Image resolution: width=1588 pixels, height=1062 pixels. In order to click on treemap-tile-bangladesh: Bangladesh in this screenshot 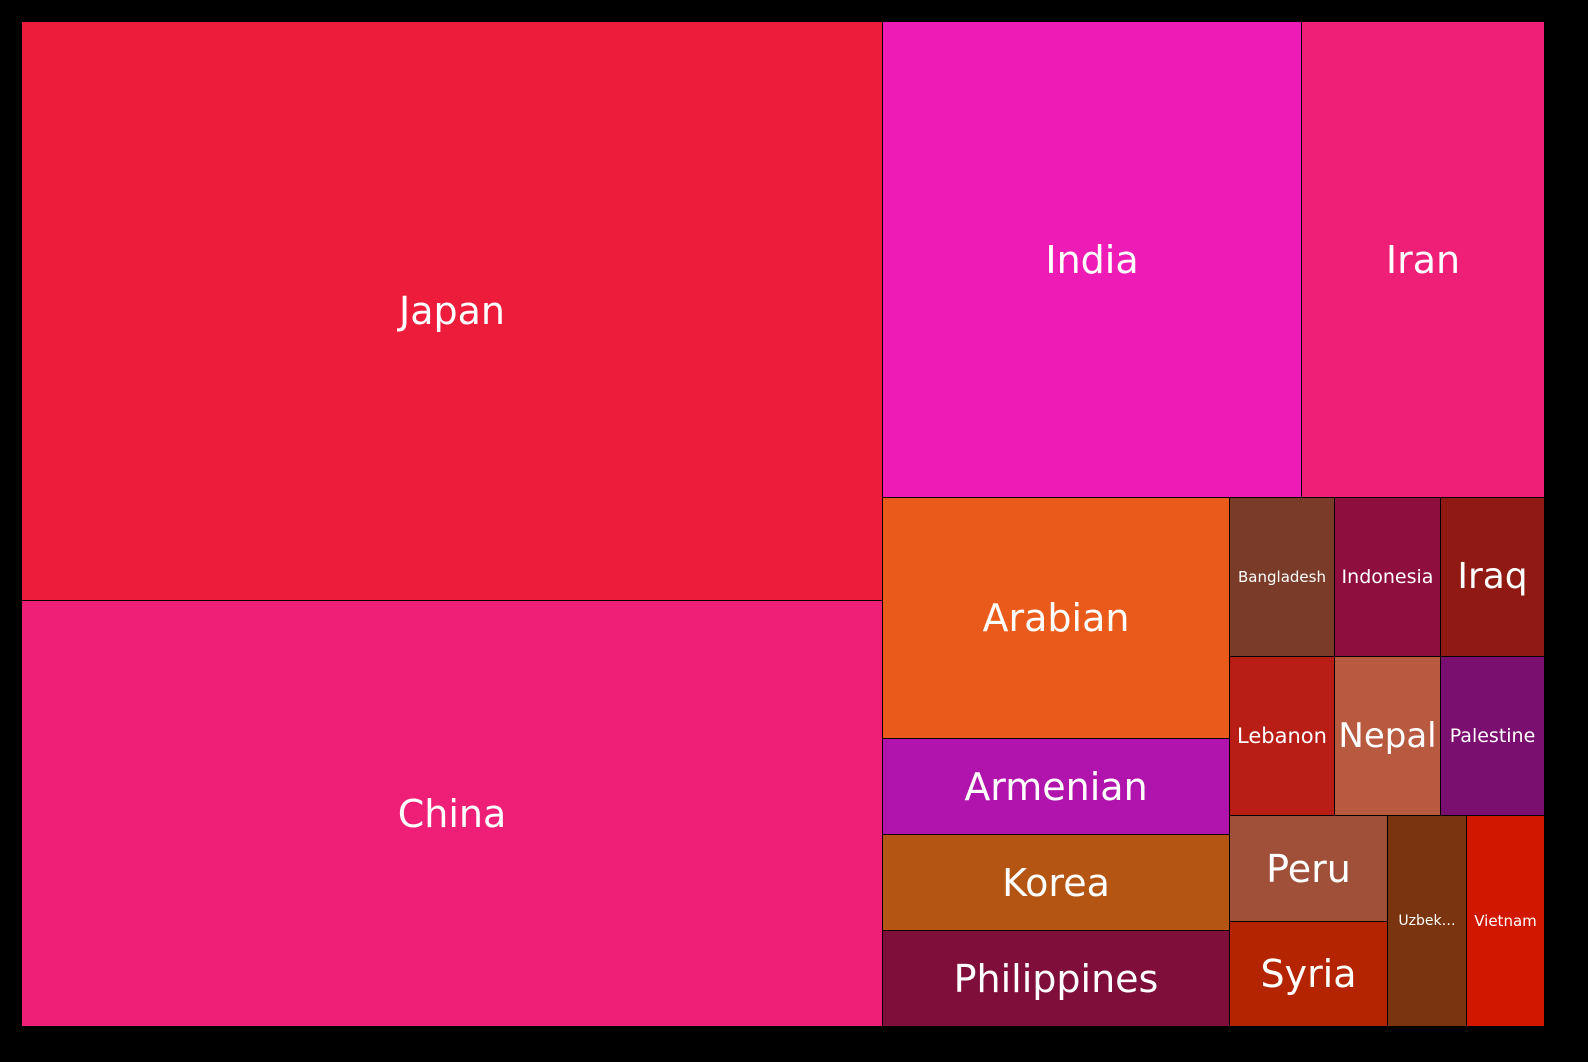, I will do `click(1282, 577)`.